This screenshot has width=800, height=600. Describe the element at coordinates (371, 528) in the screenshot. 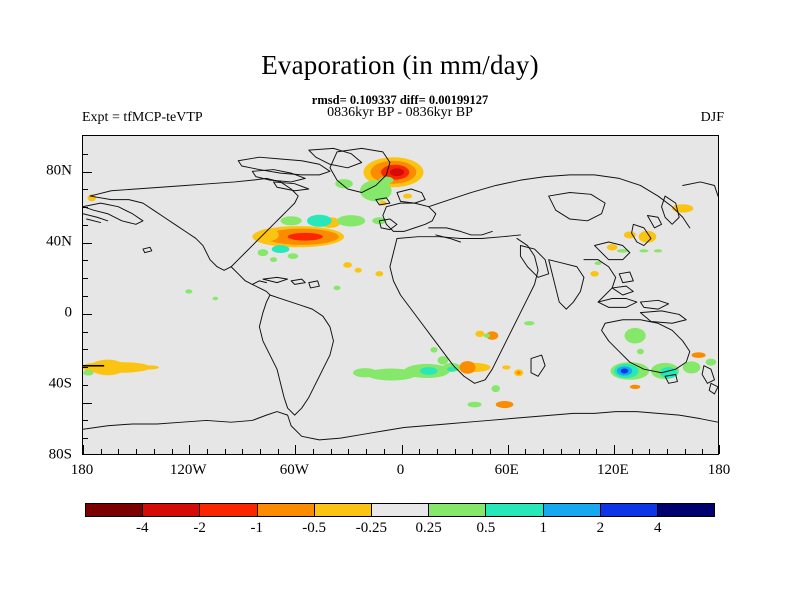

I see `colorbar-tick-label: -0.25` at that location.